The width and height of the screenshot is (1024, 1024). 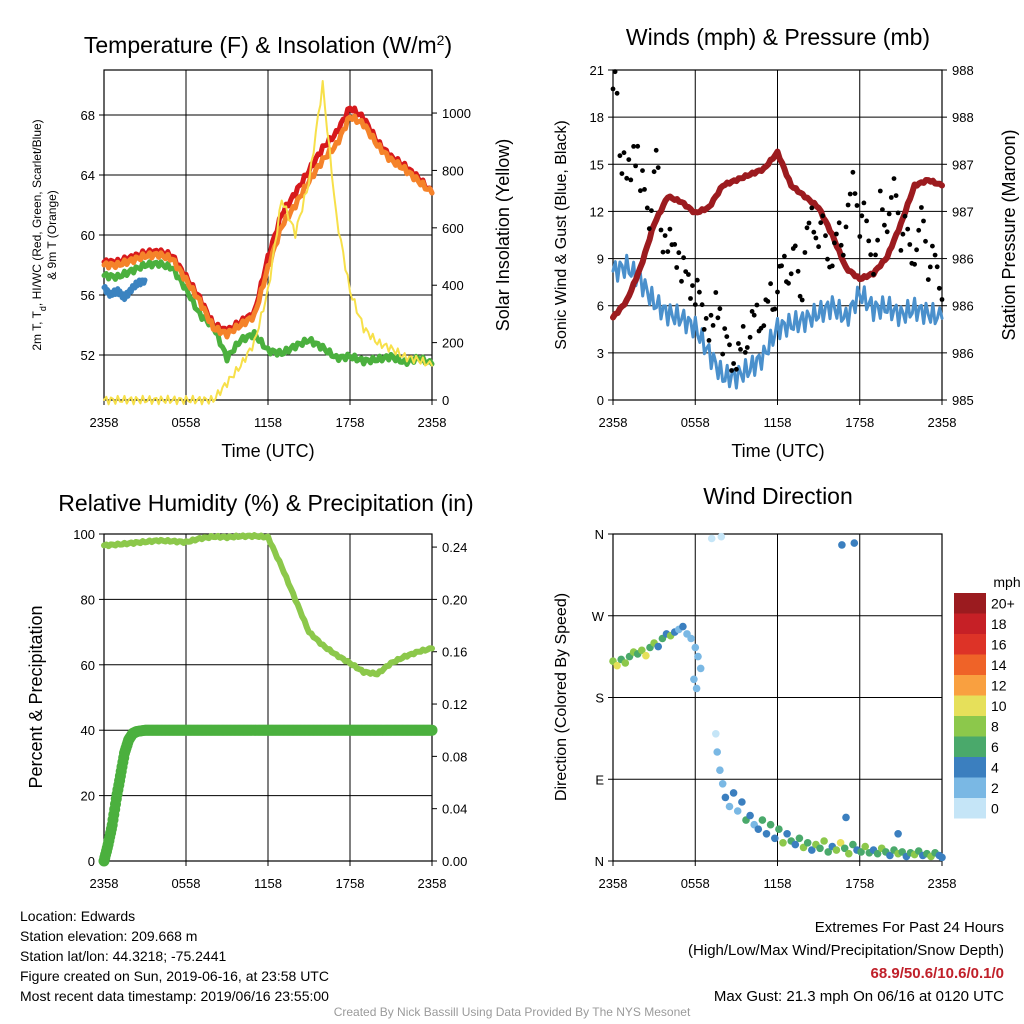 What do you see at coordinates (52, 235) in the screenshot?
I see `temperature-ylabel-2: & 9m T (Orange)` at bounding box center [52, 235].